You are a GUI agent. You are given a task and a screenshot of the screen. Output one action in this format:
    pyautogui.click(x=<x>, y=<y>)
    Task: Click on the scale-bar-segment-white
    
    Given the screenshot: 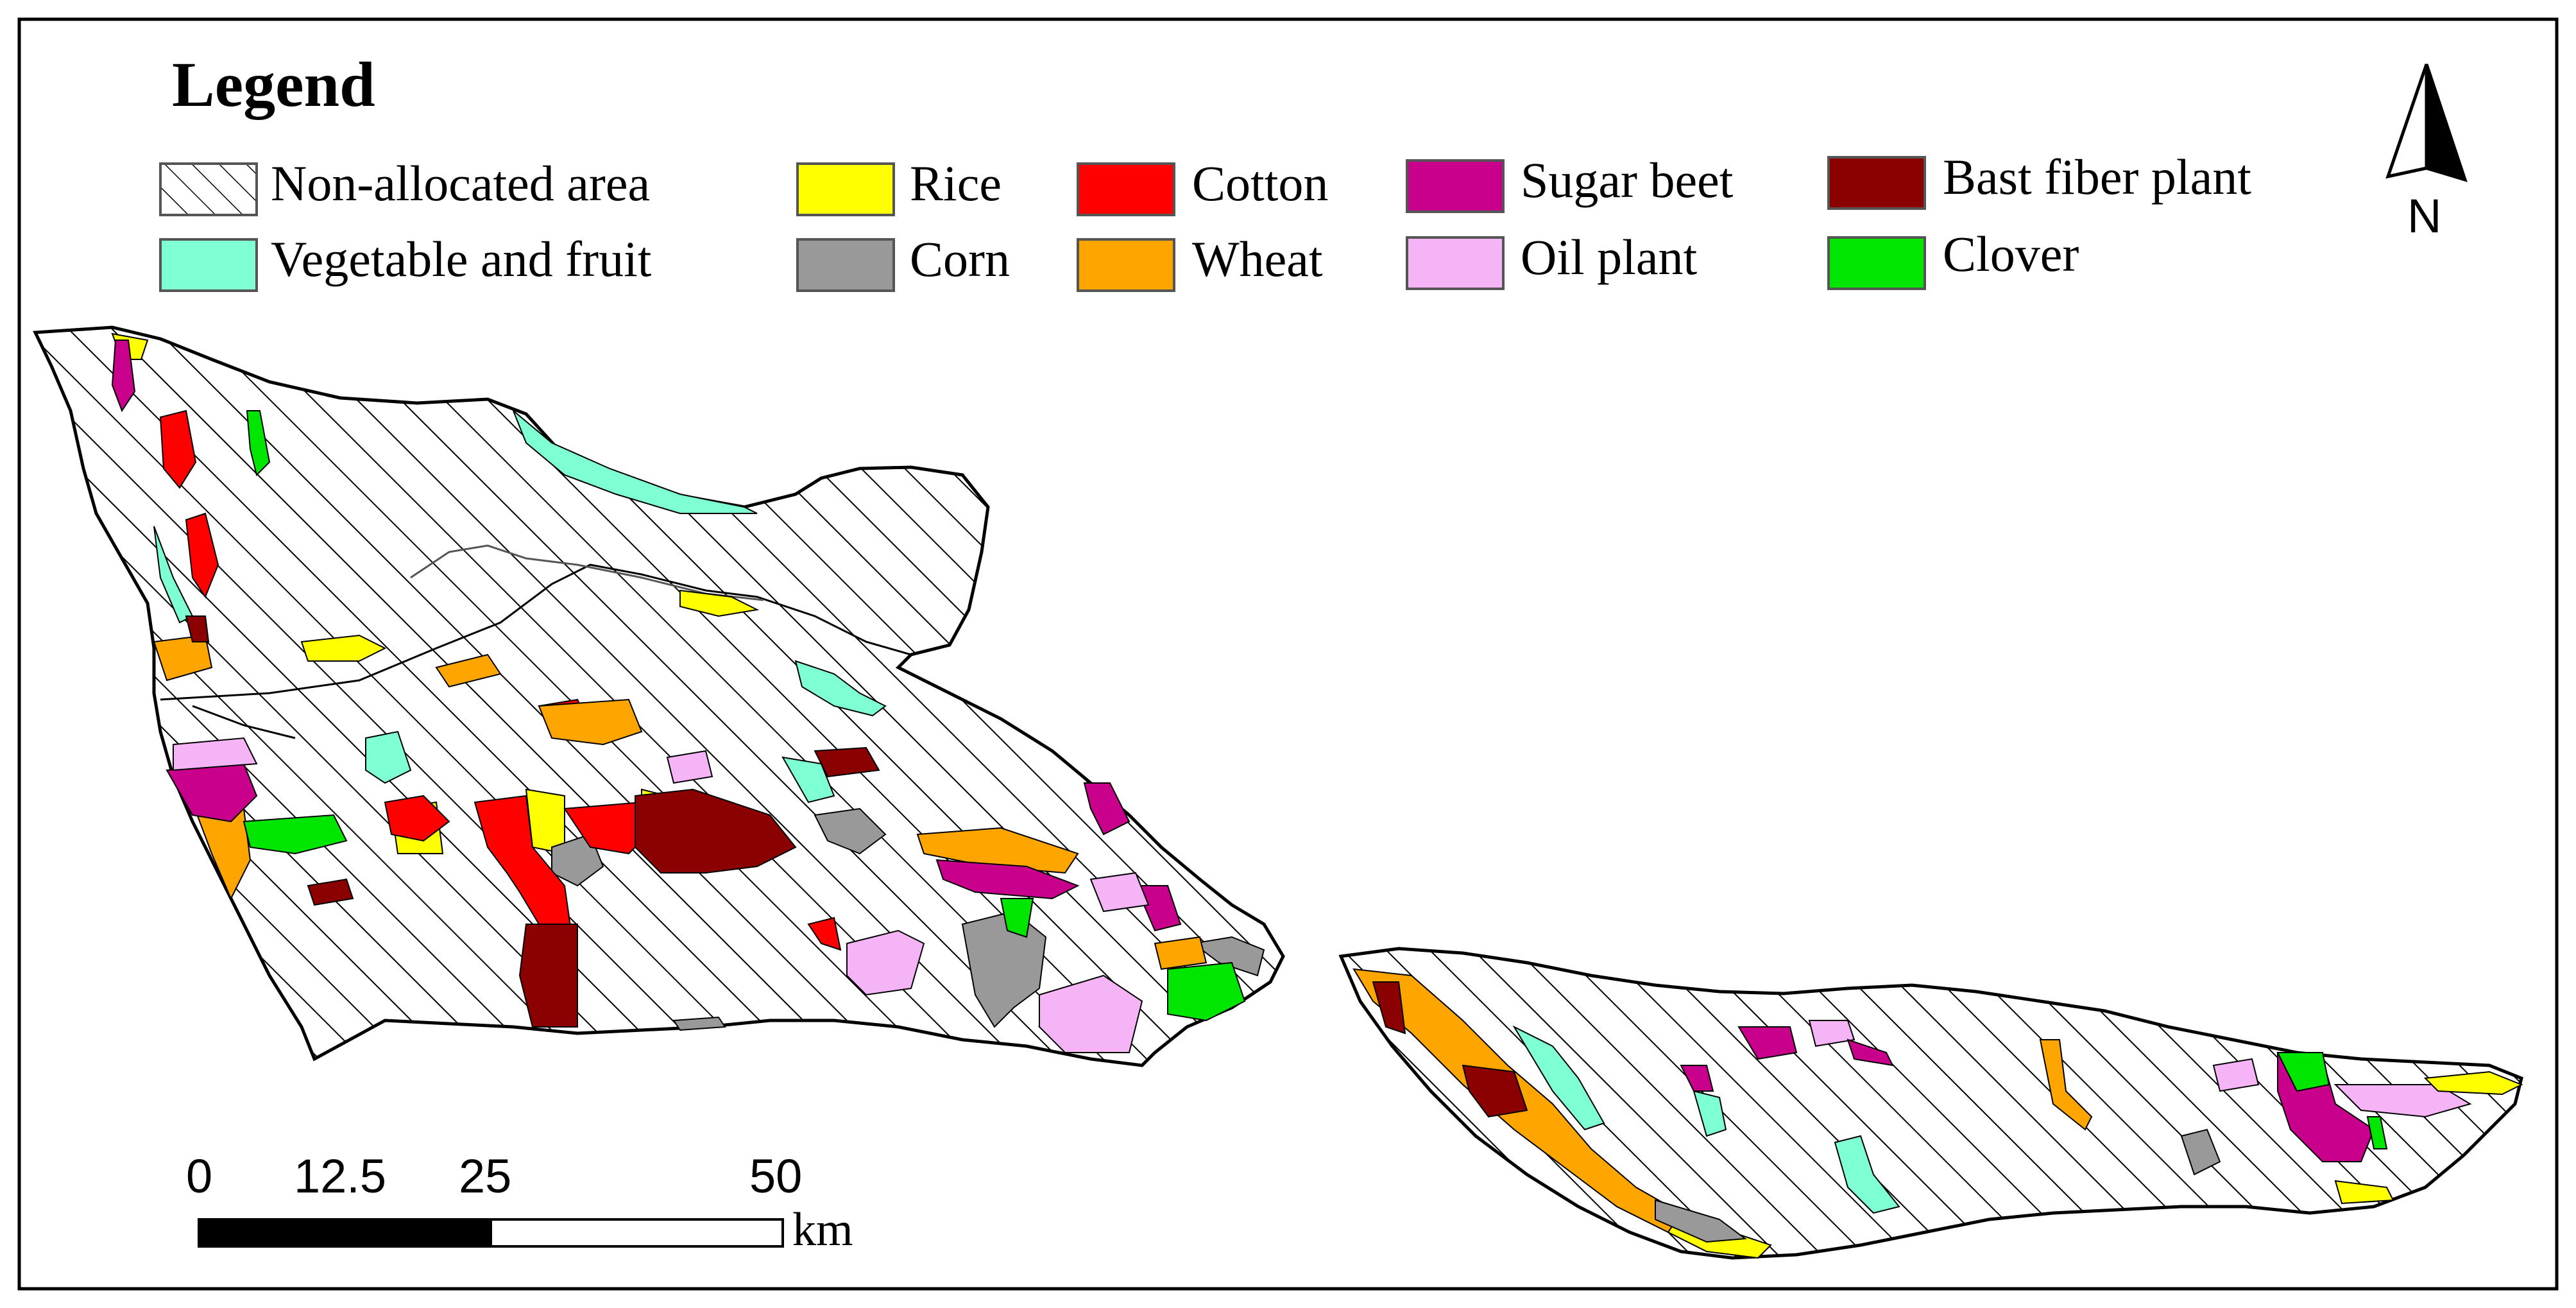 What is the action you would take?
    pyautogui.click(x=637, y=1233)
    